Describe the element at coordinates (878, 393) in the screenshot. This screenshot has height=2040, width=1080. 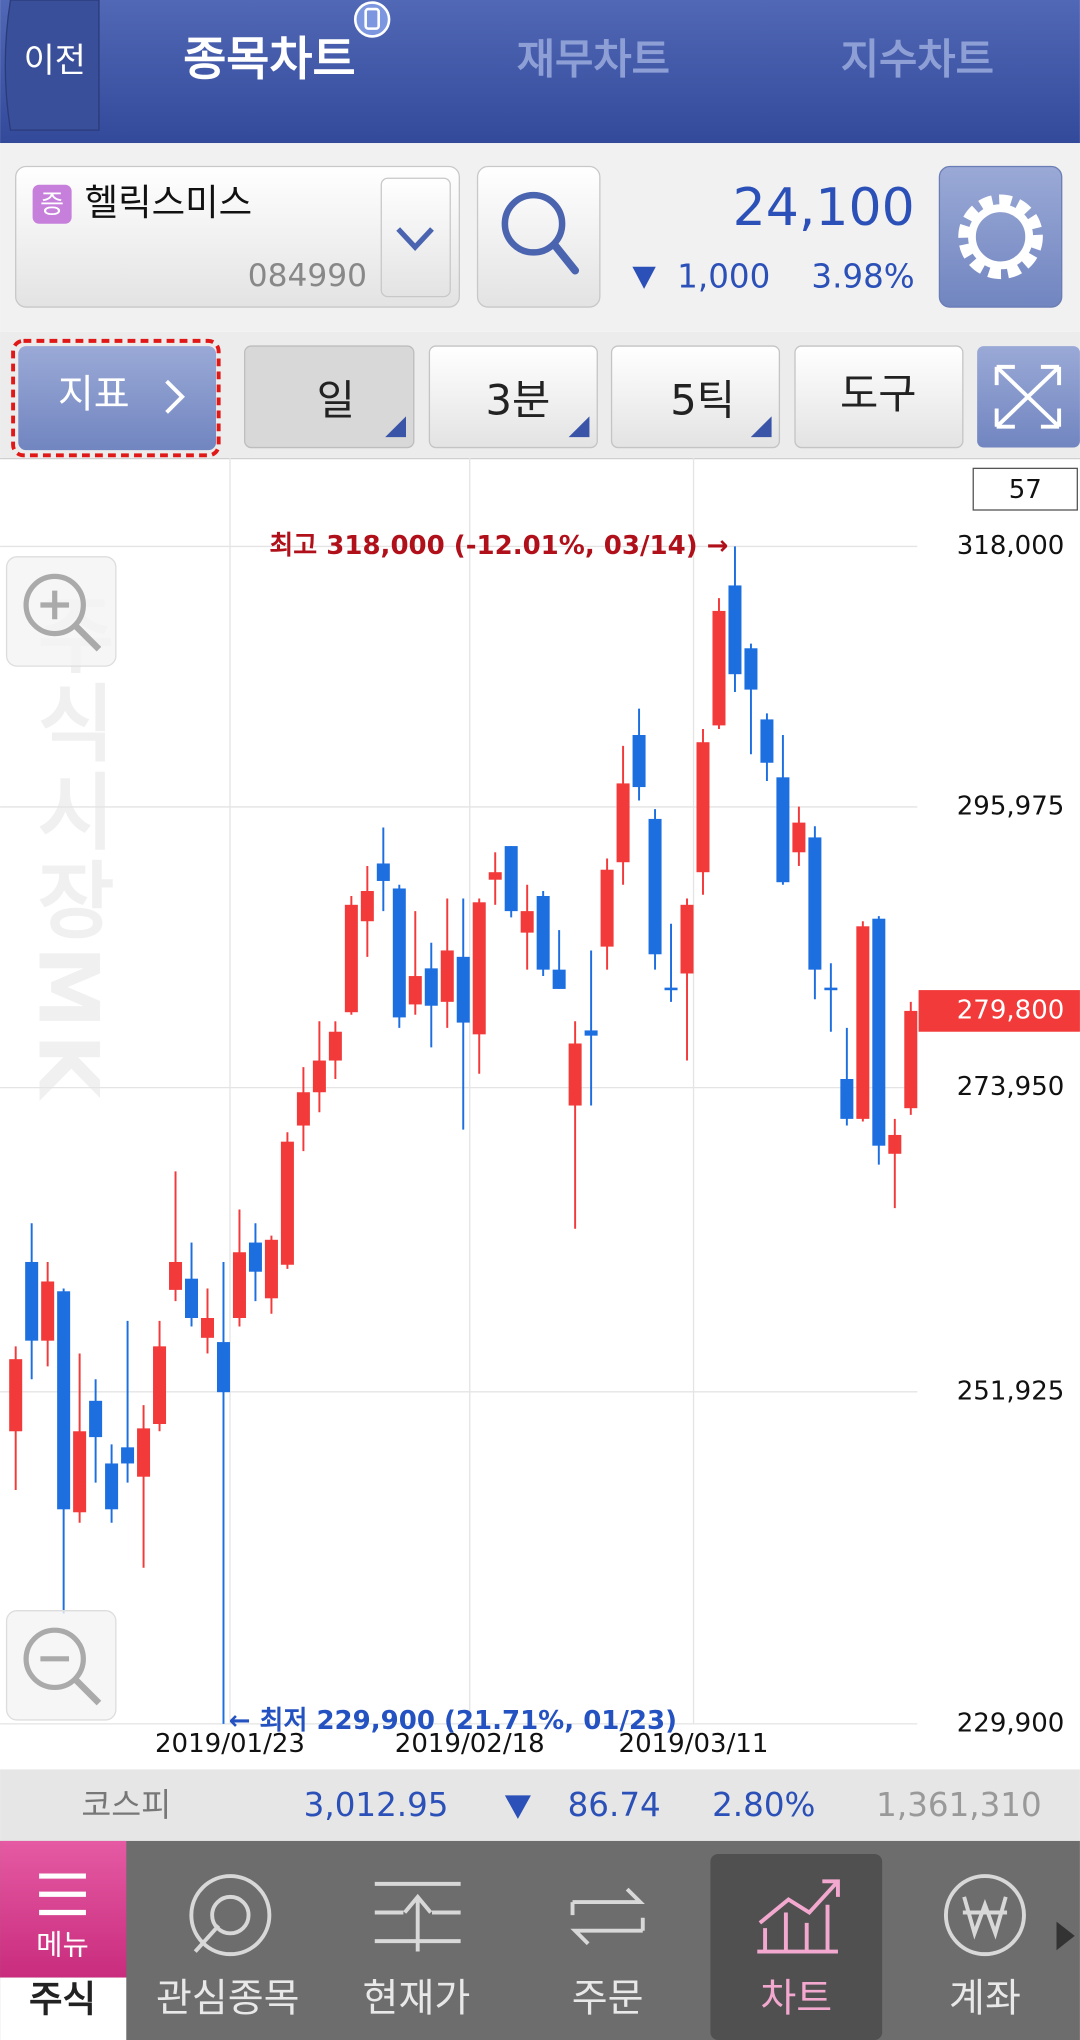
I see `tools-label: 도구` at that location.